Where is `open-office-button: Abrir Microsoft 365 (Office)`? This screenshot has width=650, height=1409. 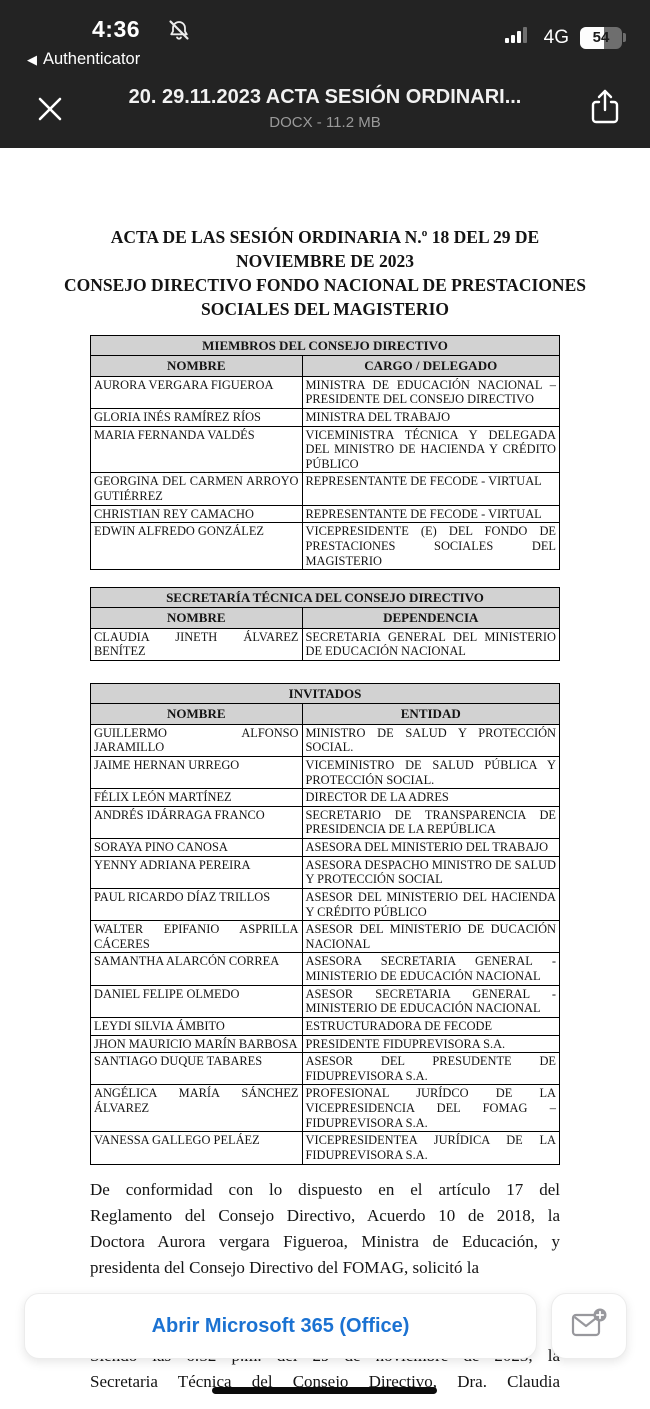
open-office-button: Abrir Microsoft 365 (Office) is located at coordinates (280, 1326).